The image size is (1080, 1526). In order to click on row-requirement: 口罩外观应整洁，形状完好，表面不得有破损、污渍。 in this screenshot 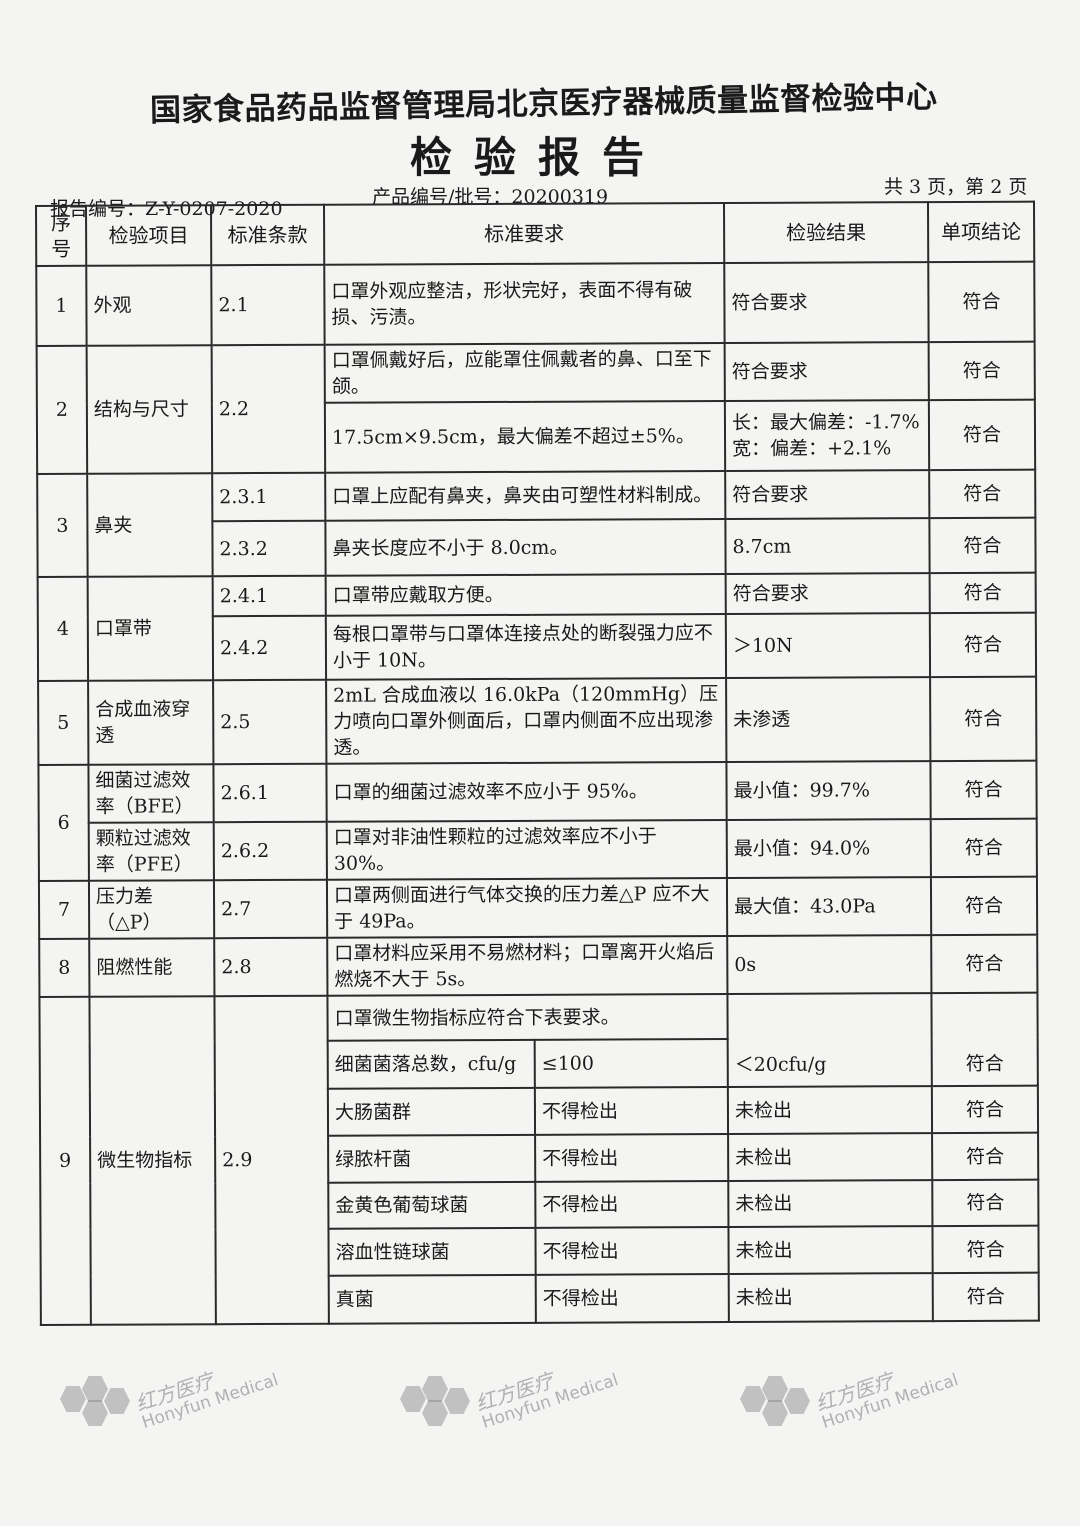, I will do `click(524, 303)`.